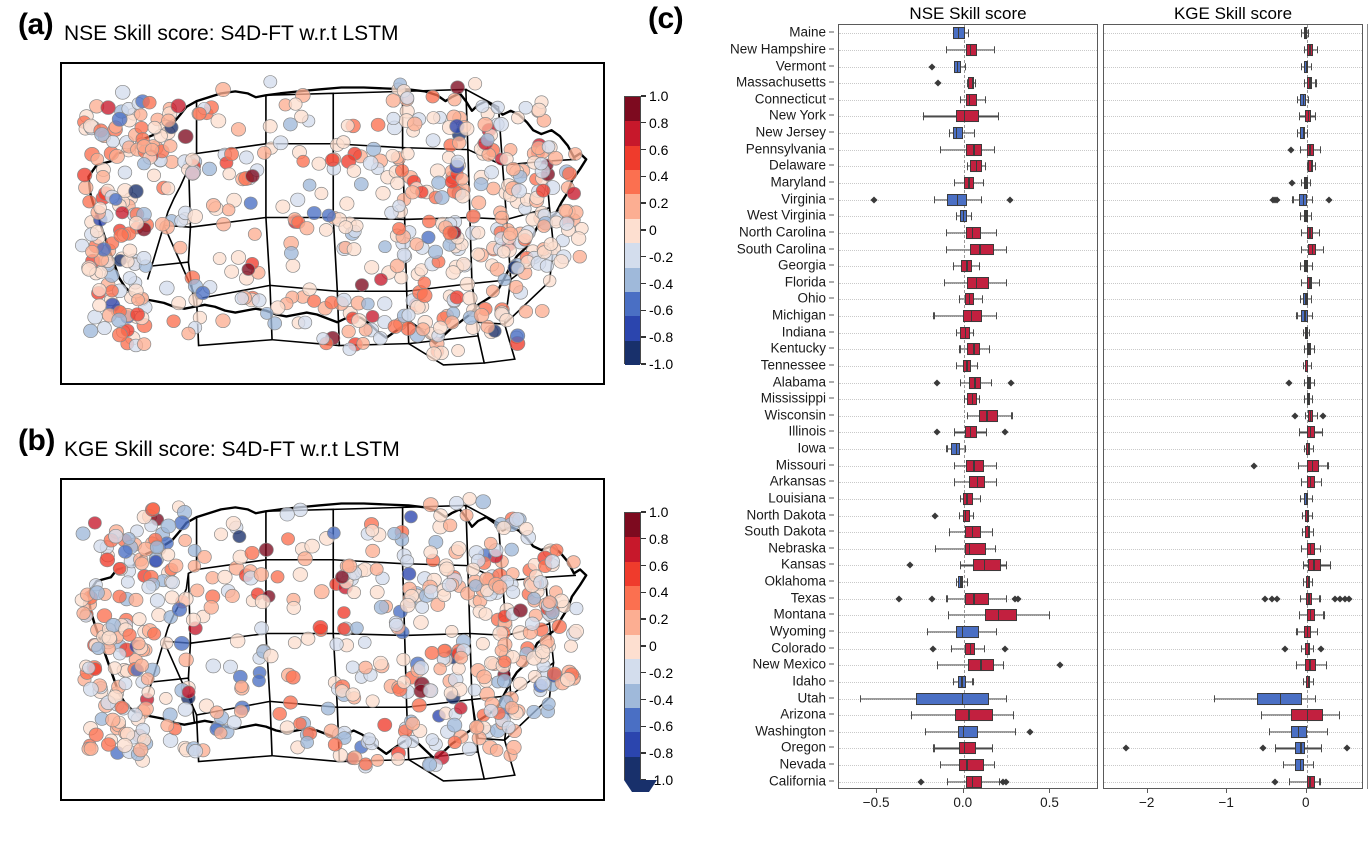 Image resolution: width=1368 pixels, height=854 pixels. What do you see at coordinates (805, 282) in the screenshot?
I see `state-label: Florida` at bounding box center [805, 282].